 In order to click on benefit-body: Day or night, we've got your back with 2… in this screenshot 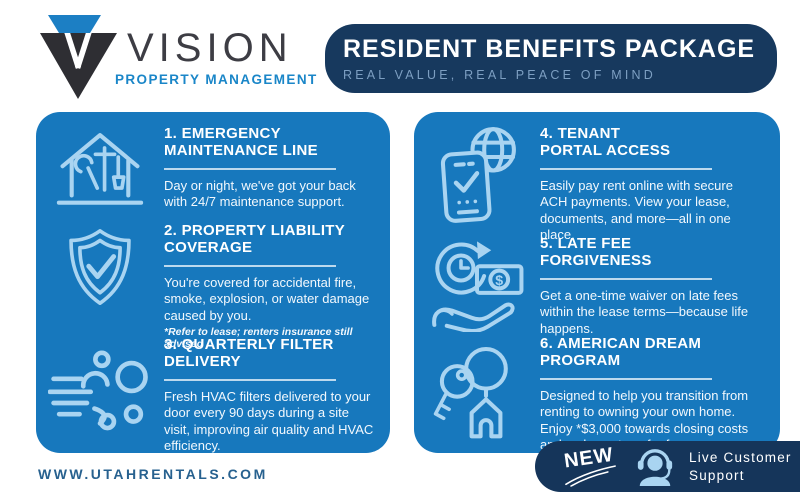, I will do `click(260, 193)`.